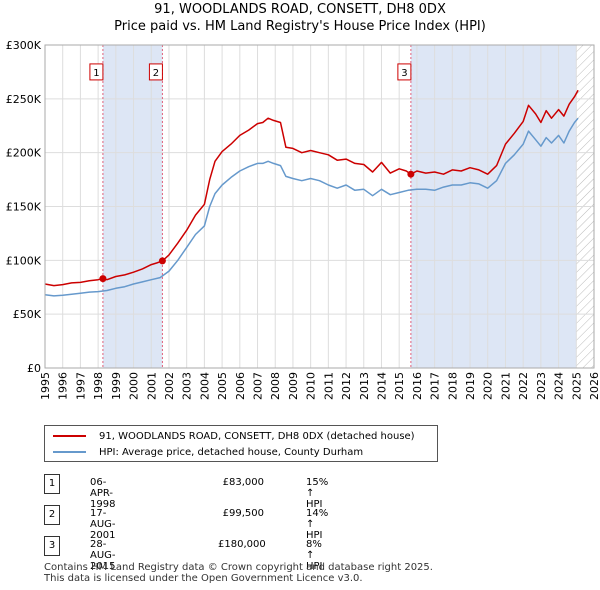 The width and height of the screenshot is (600, 590). I want to click on transaction-label: 1, so click(96, 73).